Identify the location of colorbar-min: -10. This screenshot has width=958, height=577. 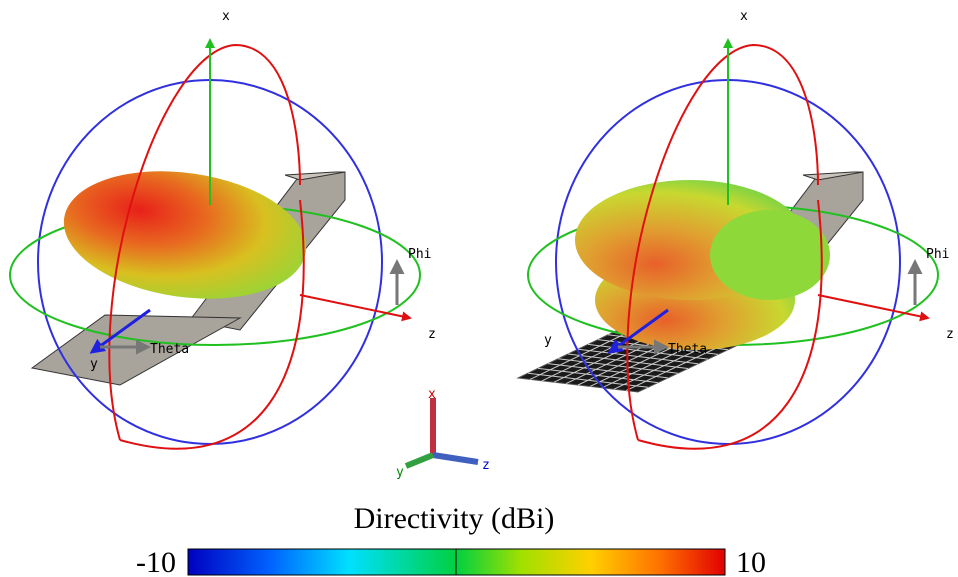
(156, 561).